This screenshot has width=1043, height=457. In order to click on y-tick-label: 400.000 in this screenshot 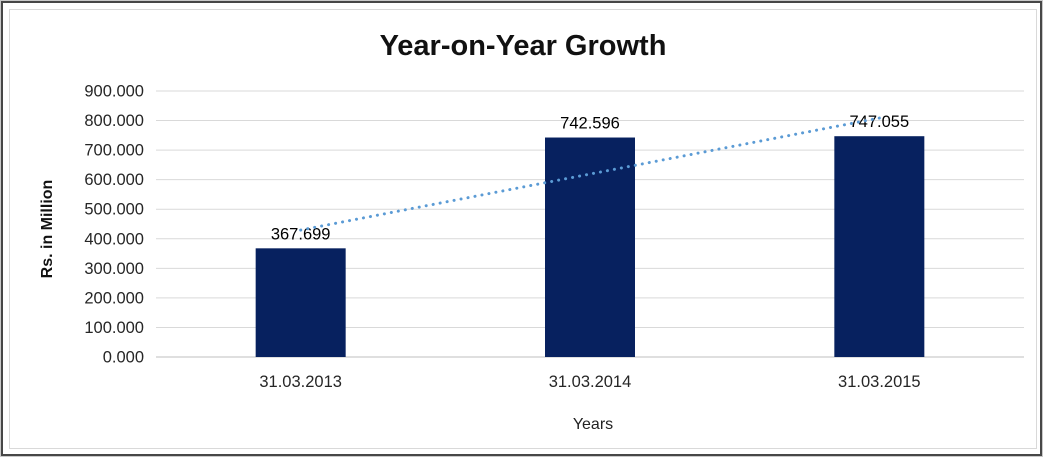, I will do `click(114, 239)`.